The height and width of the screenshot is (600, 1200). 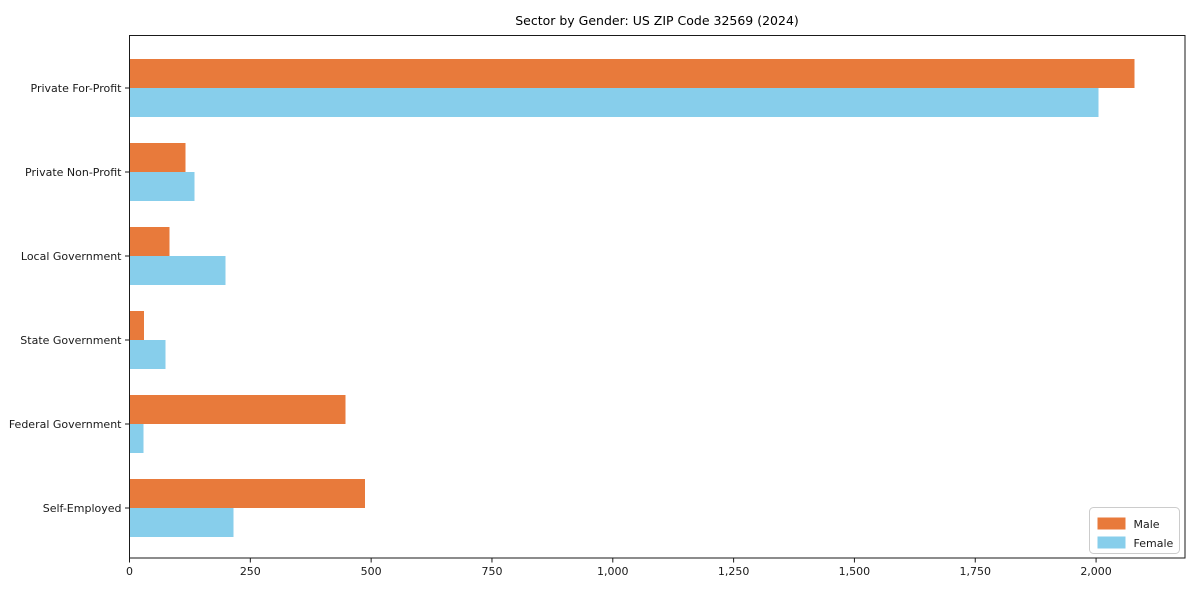 What do you see at coordinates (855, 571) in the screenshot?
I see `x-tick-label-1-500: 1,500` at bounding box center [855, 571].